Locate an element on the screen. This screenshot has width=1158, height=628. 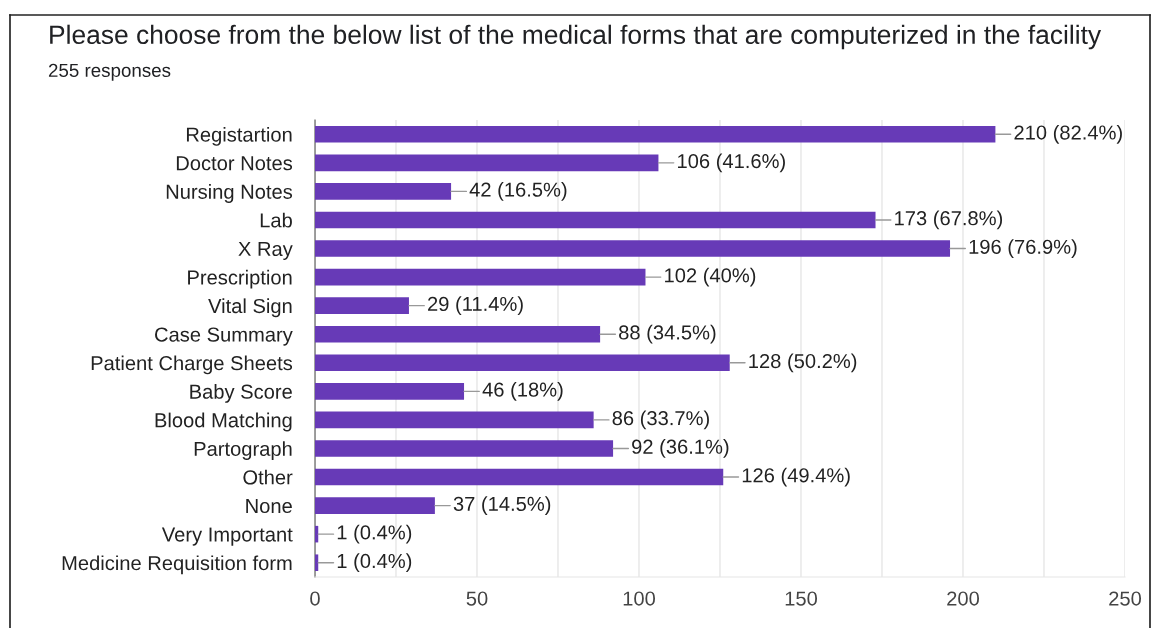
y-tick-label: Patient Charge Sheets is located at coordinates (192, 365).